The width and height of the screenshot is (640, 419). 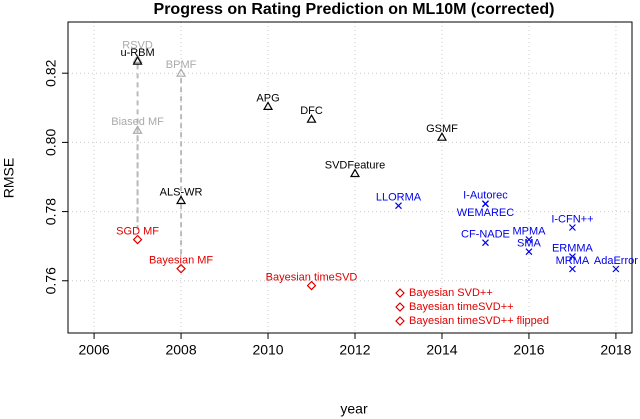 I want to click on y-tick-label: 0.76, so click(x=51, y=280).